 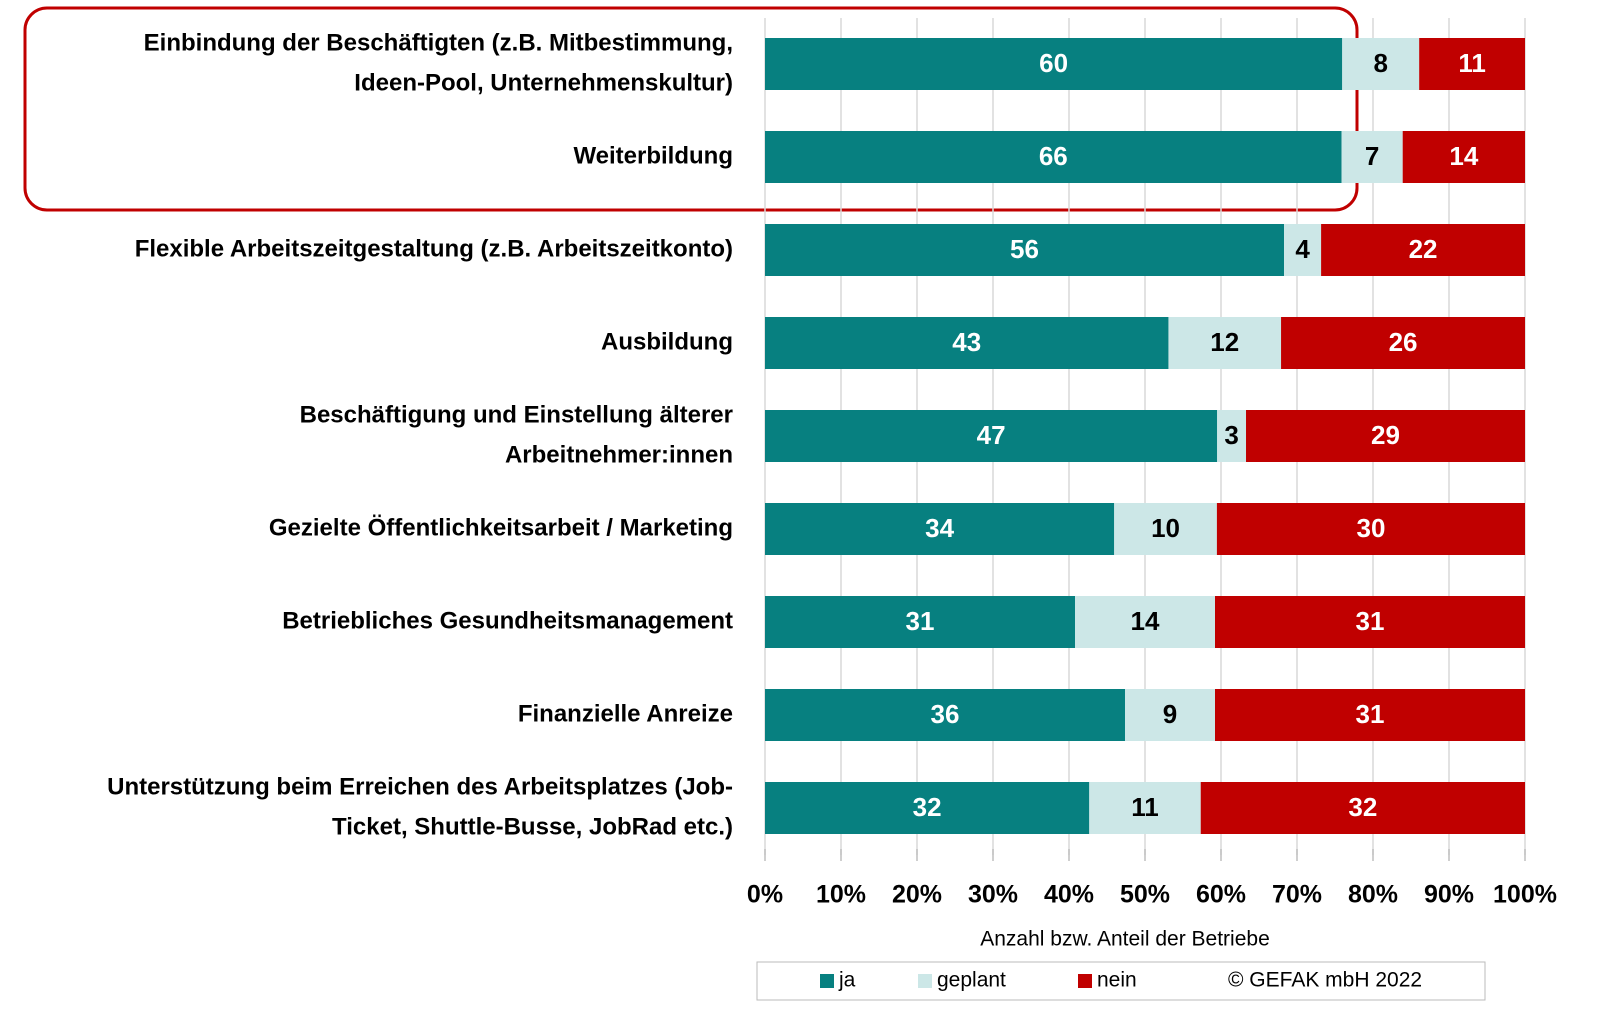 What do you see at coordinates (1373, 895) in the screenshot?
I see `x-tick-label: 80%` at bounding box center [1373, 895].